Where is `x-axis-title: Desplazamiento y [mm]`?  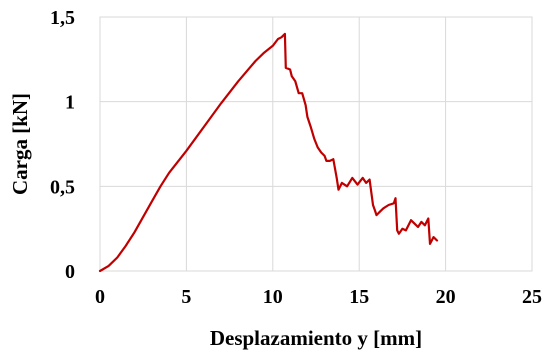
x-axis-title: Desplazamiento y [mm] is located at coordinates (316, 338).